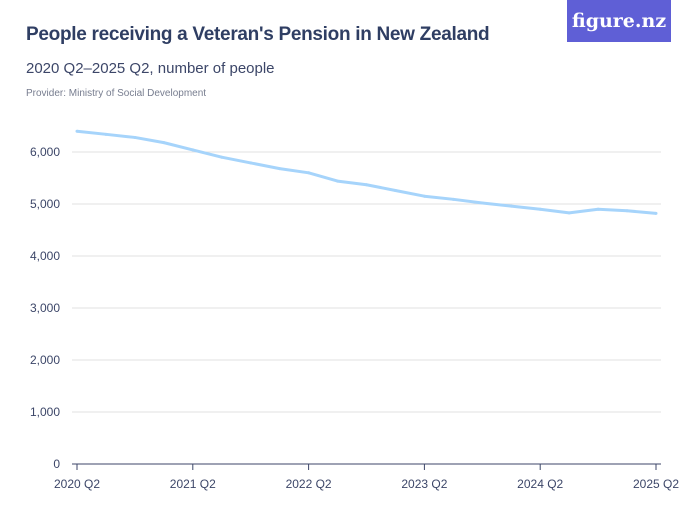 The width and height of the screenshot is (700, 525). Describe the element at coordinates (56, 464) in the screenshot. I see `y-tick-label: 0` at that location.